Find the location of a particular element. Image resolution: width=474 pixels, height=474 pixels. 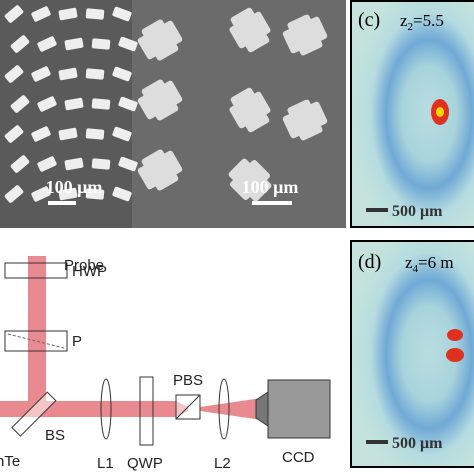

setup-label: L1 is located at coordinates (105, 463).